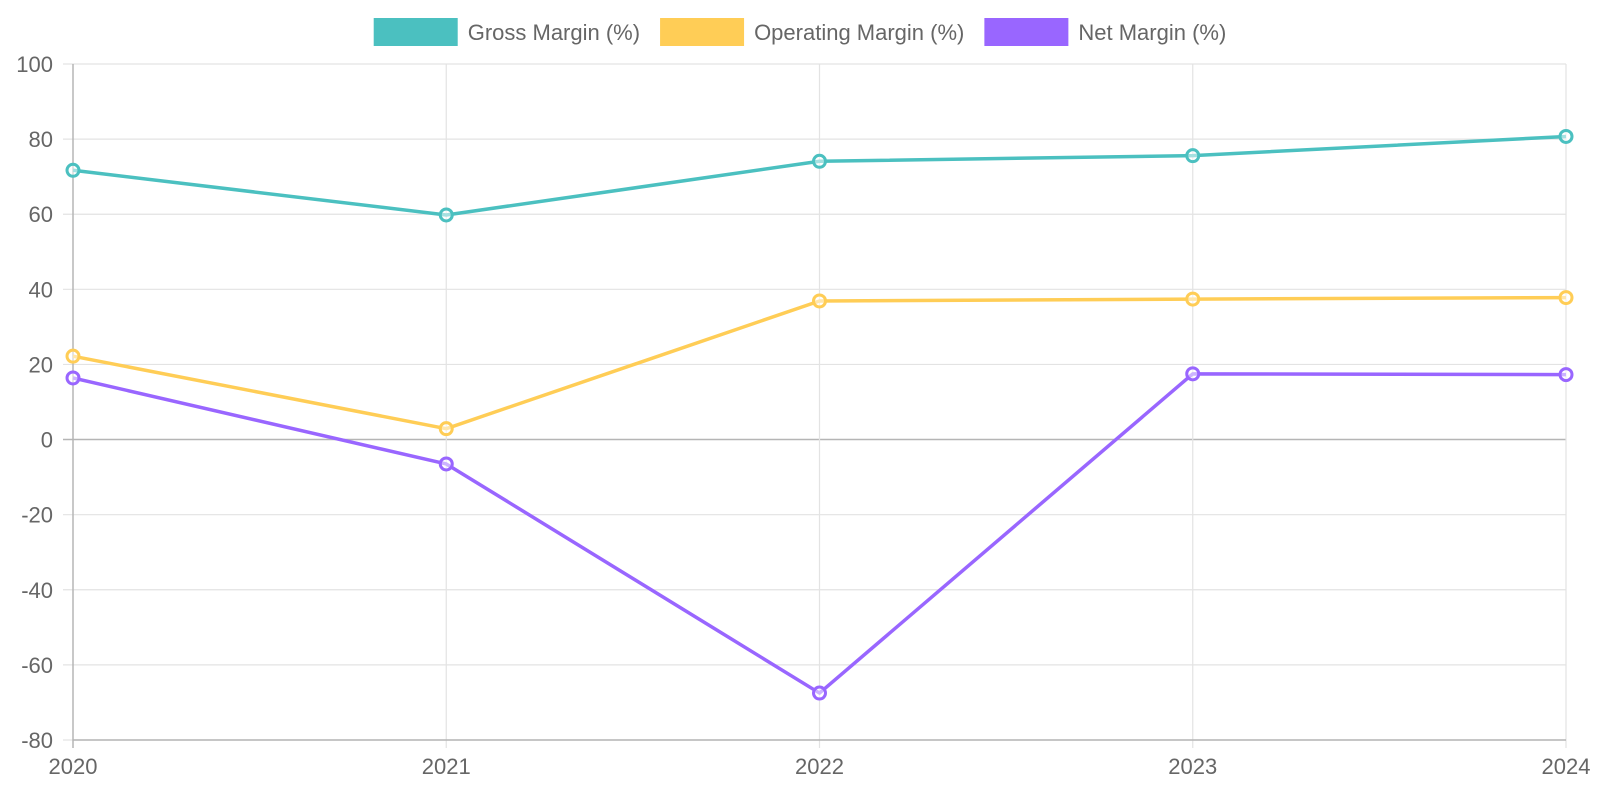 This screenshot has width=1600, height=800. What do you see at coordinates (41, 139) in the screenshot?
I see `y-tick-label: 80` at bounding box center [41, 139].